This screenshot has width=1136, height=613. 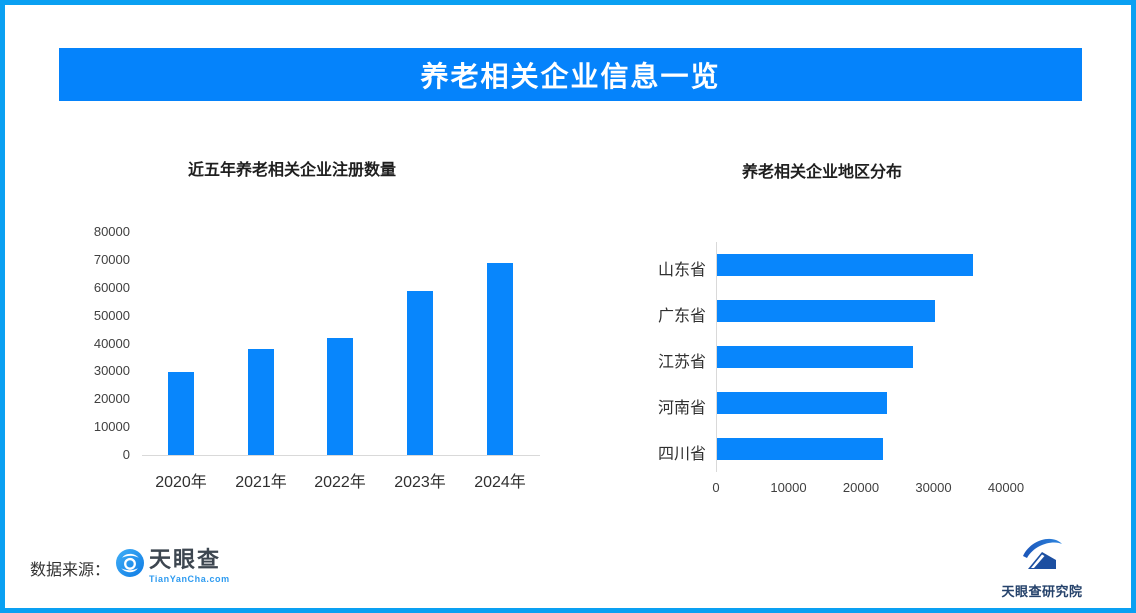 What do you see at coordinates (111, 399) in the screenshot?
I see `y-axis-tick-label: 20000` at bounding box center [111, 399].